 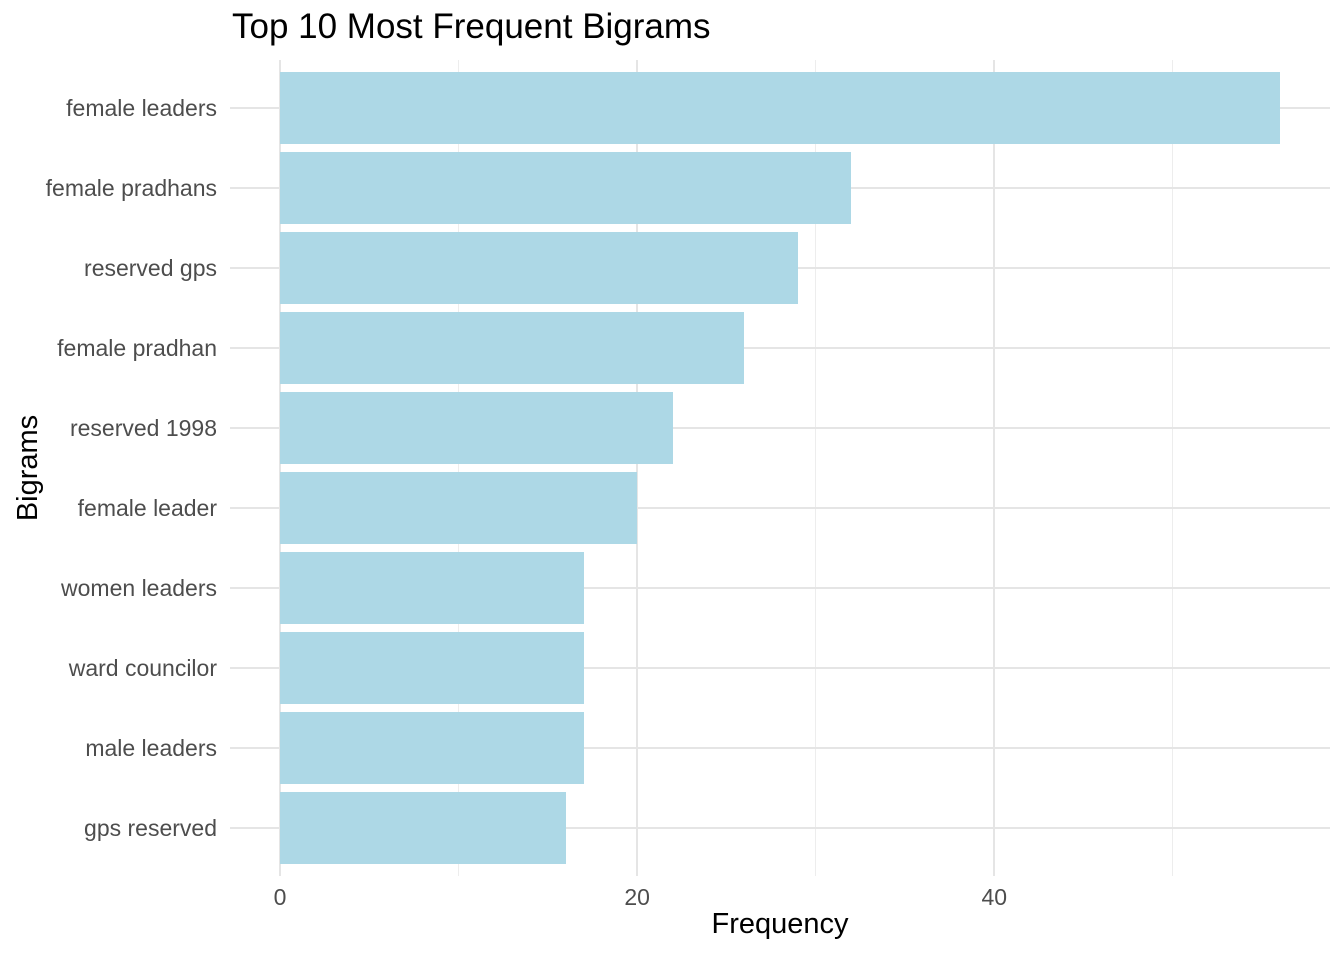 I want to click on y-tick-label: female leader, so click(x=147, y=508).